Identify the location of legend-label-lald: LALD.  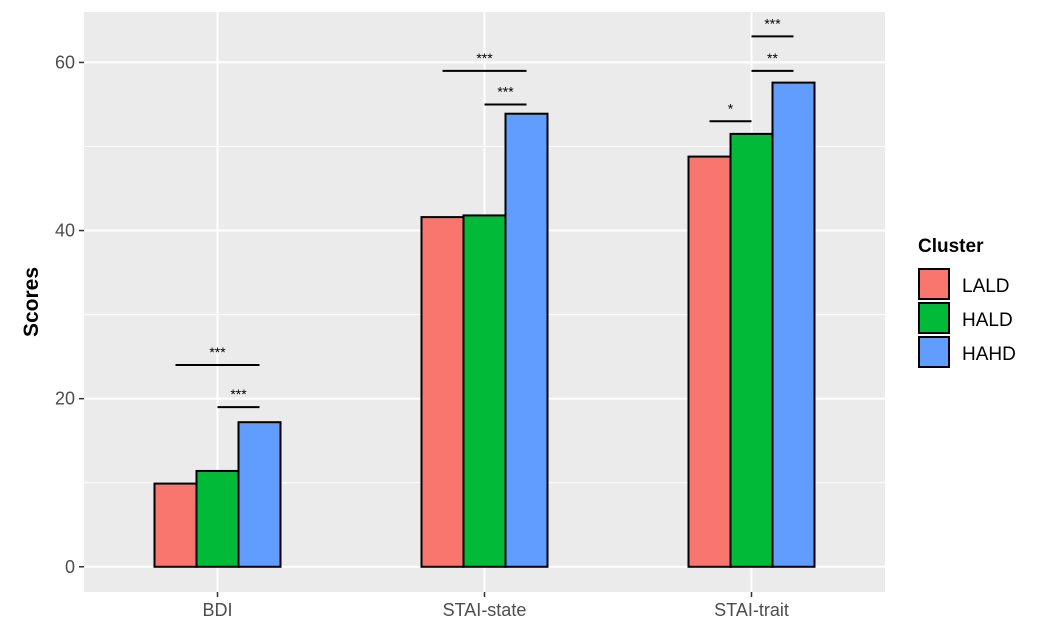
(986, 286).